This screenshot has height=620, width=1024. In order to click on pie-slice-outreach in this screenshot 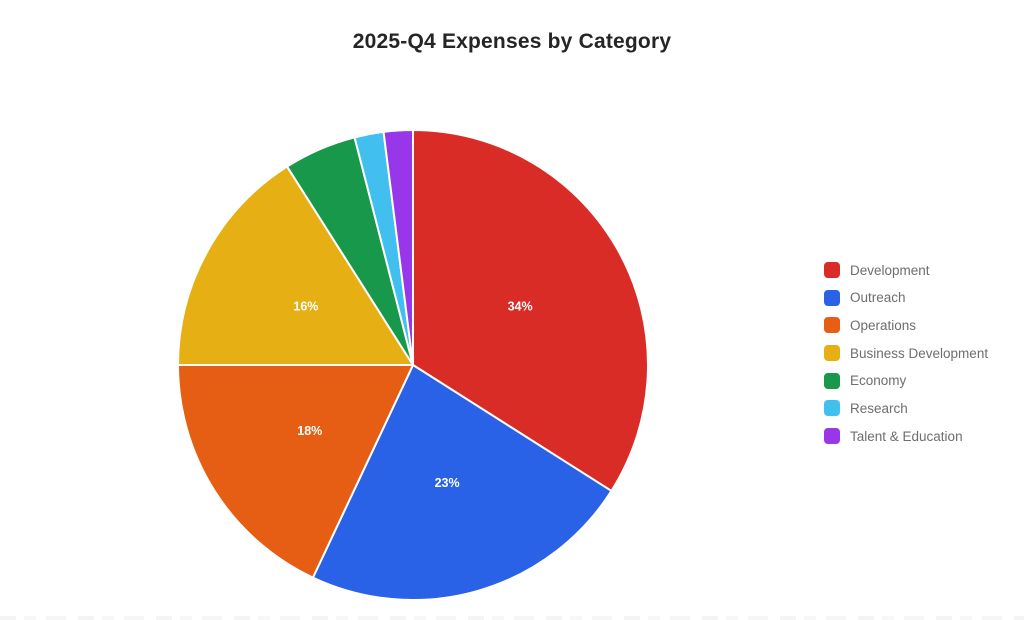, I will do `click(462, 482)`.